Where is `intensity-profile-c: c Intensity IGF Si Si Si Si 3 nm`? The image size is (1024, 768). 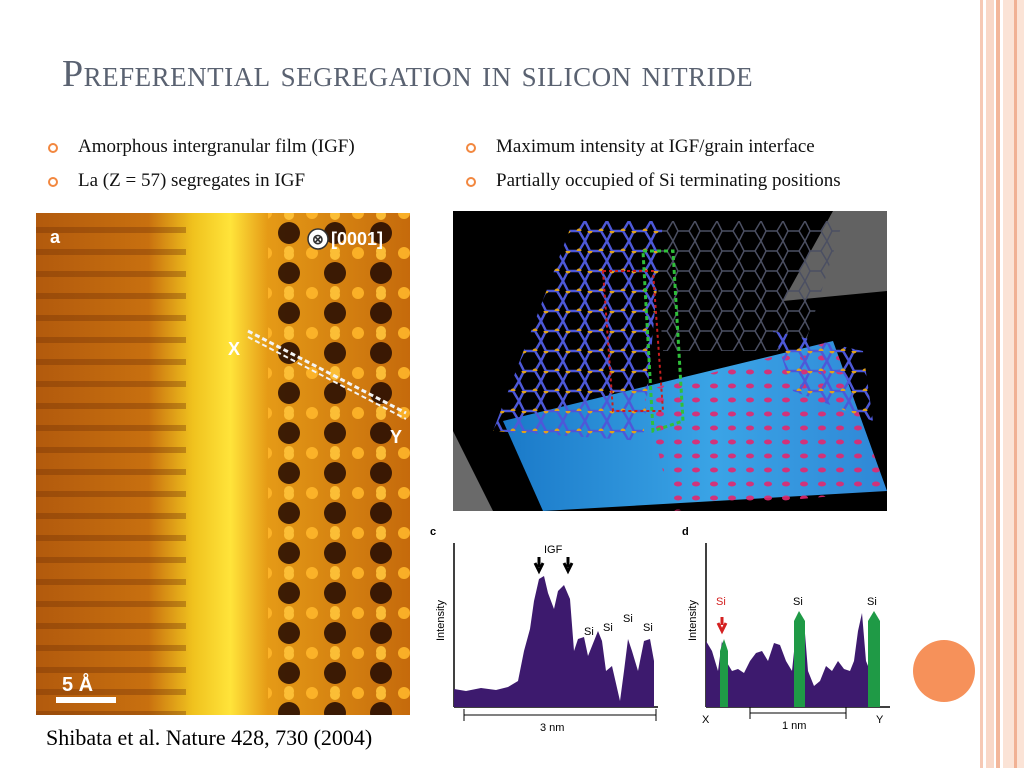 intensity-profile-c: c Intensity IGF Si Si Si Si 3 nm is located at coordinates (544, 630).